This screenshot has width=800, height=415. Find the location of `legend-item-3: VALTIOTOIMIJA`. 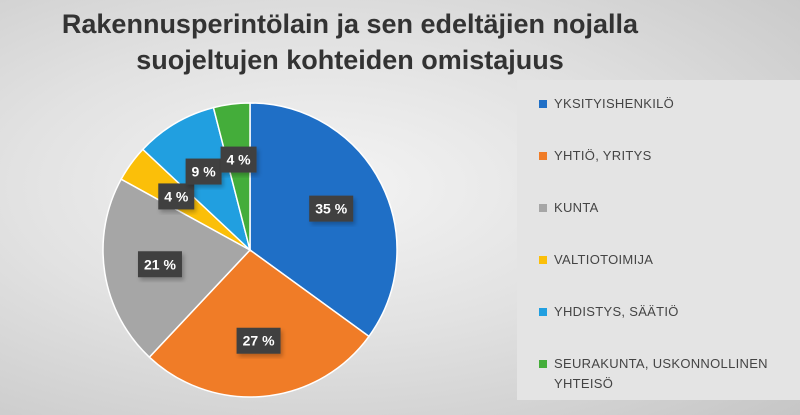

legend-item-3: VALTIOTOIMIJA is located at coordinates (666, 260).